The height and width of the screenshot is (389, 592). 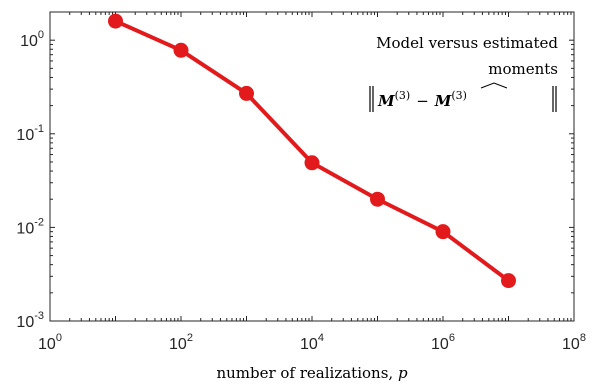 I want to click on annotation-line1: Model versus estimated, so click(x=467, y=43).